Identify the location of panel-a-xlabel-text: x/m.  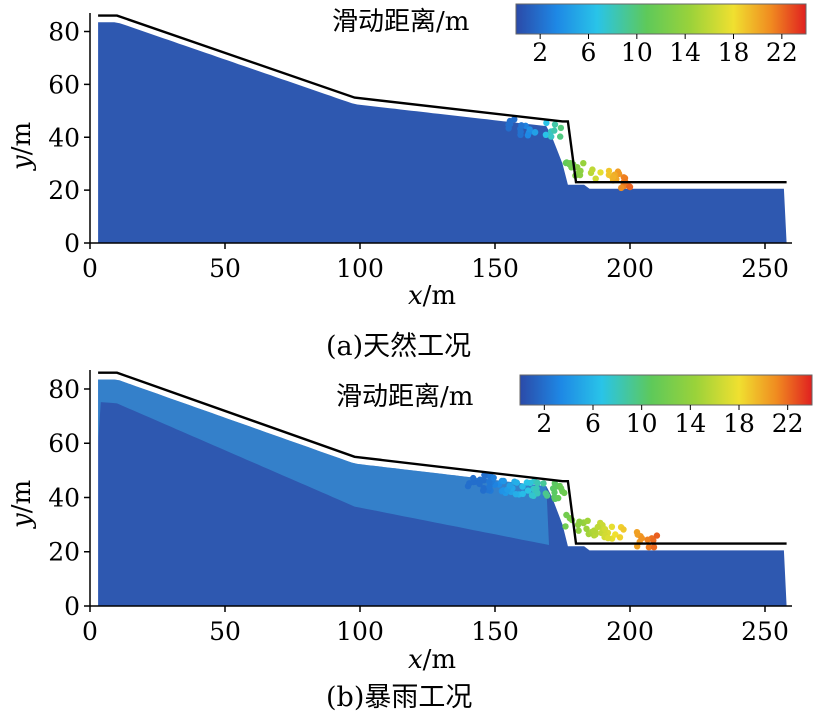
(432, 296).